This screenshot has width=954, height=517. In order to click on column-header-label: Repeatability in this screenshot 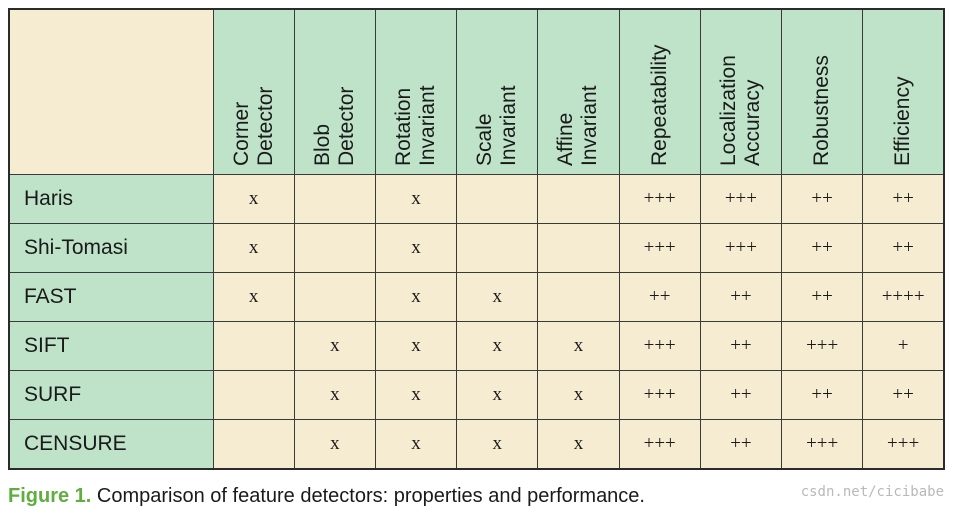, I will do `click(659, 105)`.